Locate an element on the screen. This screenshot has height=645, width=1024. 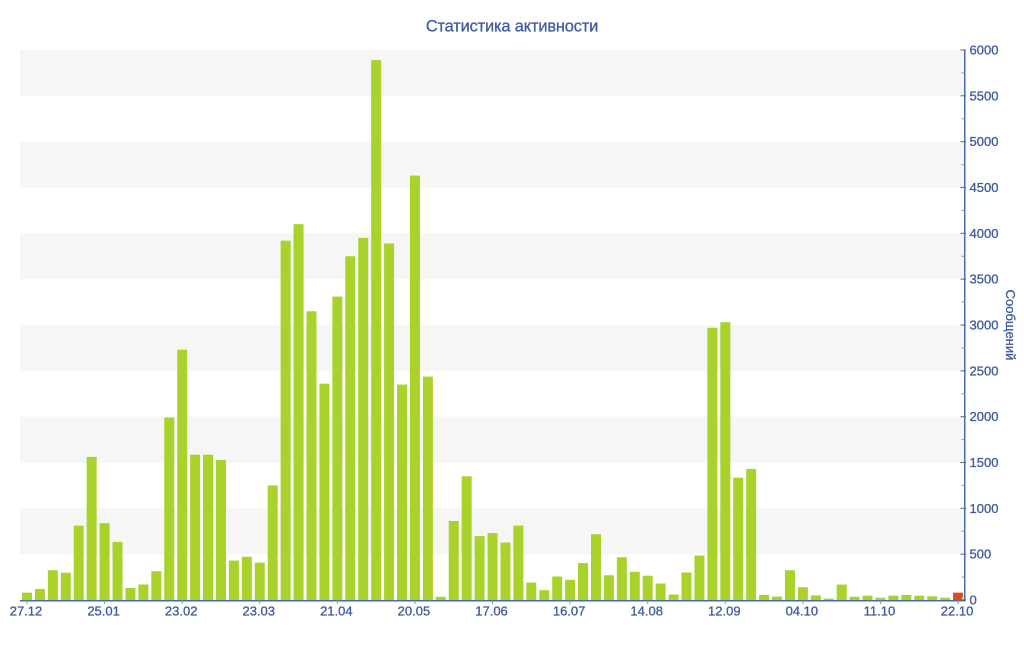
svg-text: 1000 is located at coordinates (984, 508).